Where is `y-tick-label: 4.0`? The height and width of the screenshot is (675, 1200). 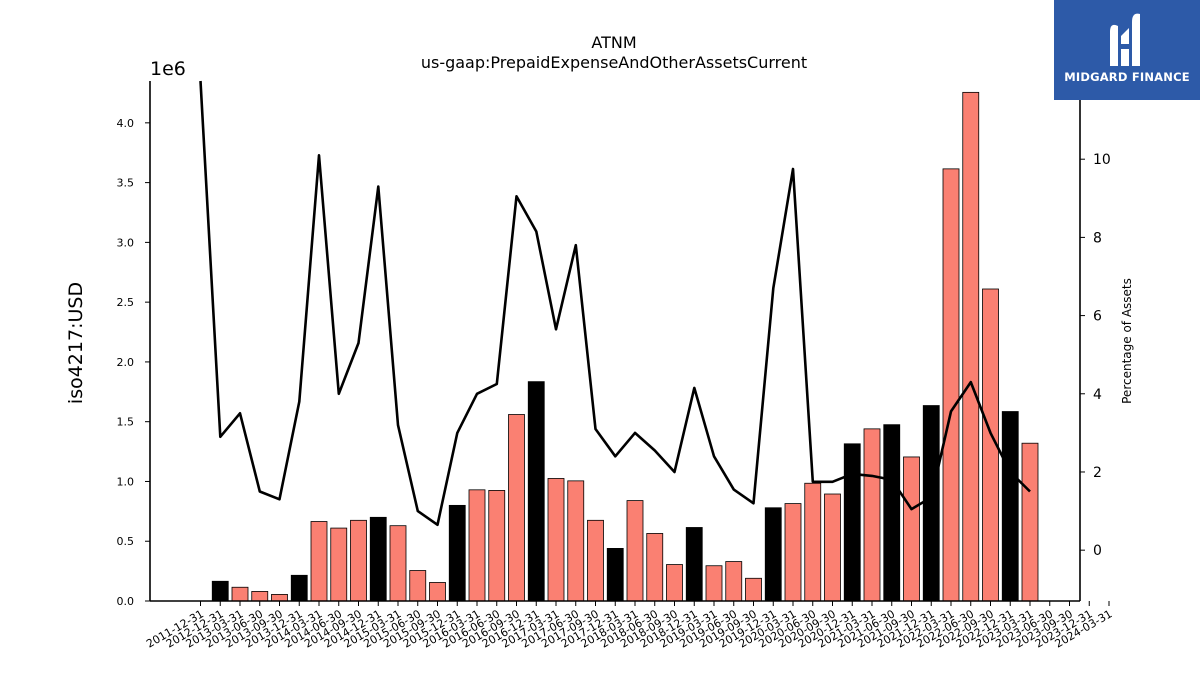
y-tick-label: 4.0 is located at coordinates (126, 123).